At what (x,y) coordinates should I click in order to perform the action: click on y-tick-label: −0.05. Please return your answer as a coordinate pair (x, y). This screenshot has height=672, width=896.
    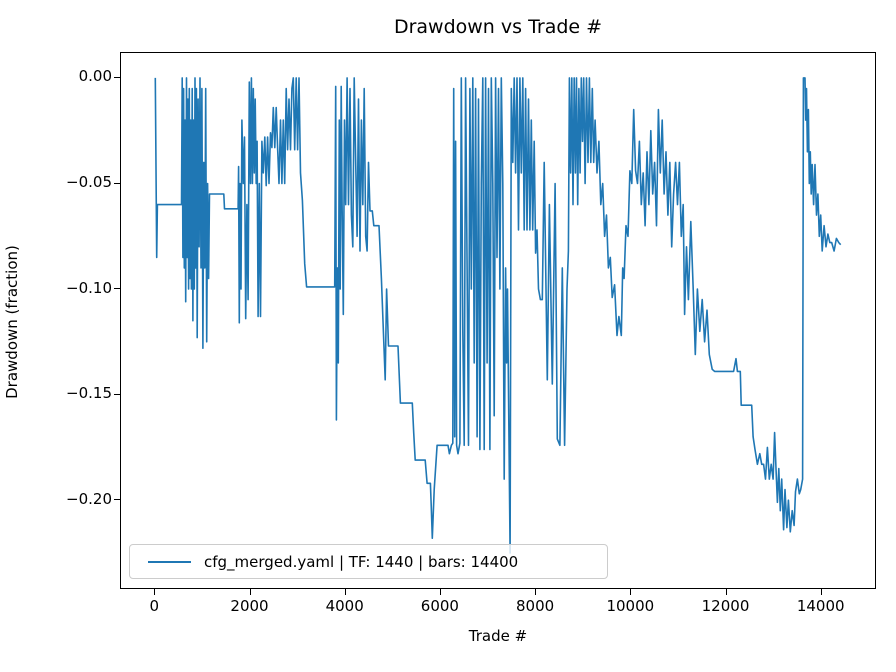
    Looking at the image, I should click on (89, 182).